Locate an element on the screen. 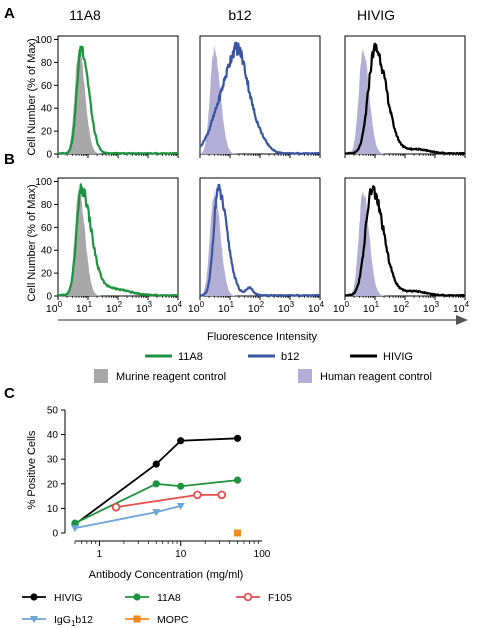 Image resolution: width=479 pixels, height=628 pixels. xtick-label-hivig-3: 10³ is located at coordinates (431, 307).